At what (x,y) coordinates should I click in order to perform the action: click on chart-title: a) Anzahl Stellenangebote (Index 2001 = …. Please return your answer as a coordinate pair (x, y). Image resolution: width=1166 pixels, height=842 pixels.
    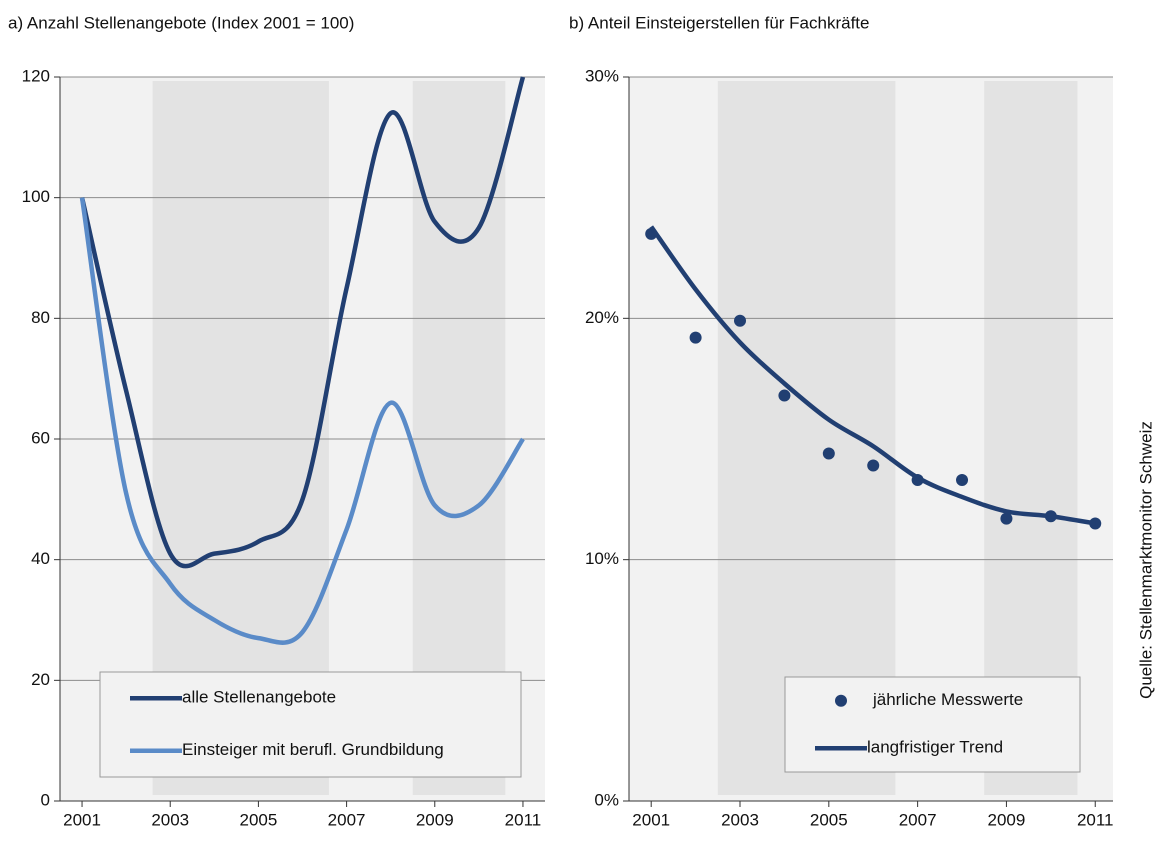
    Looking at the image, I should click on (181, 22).